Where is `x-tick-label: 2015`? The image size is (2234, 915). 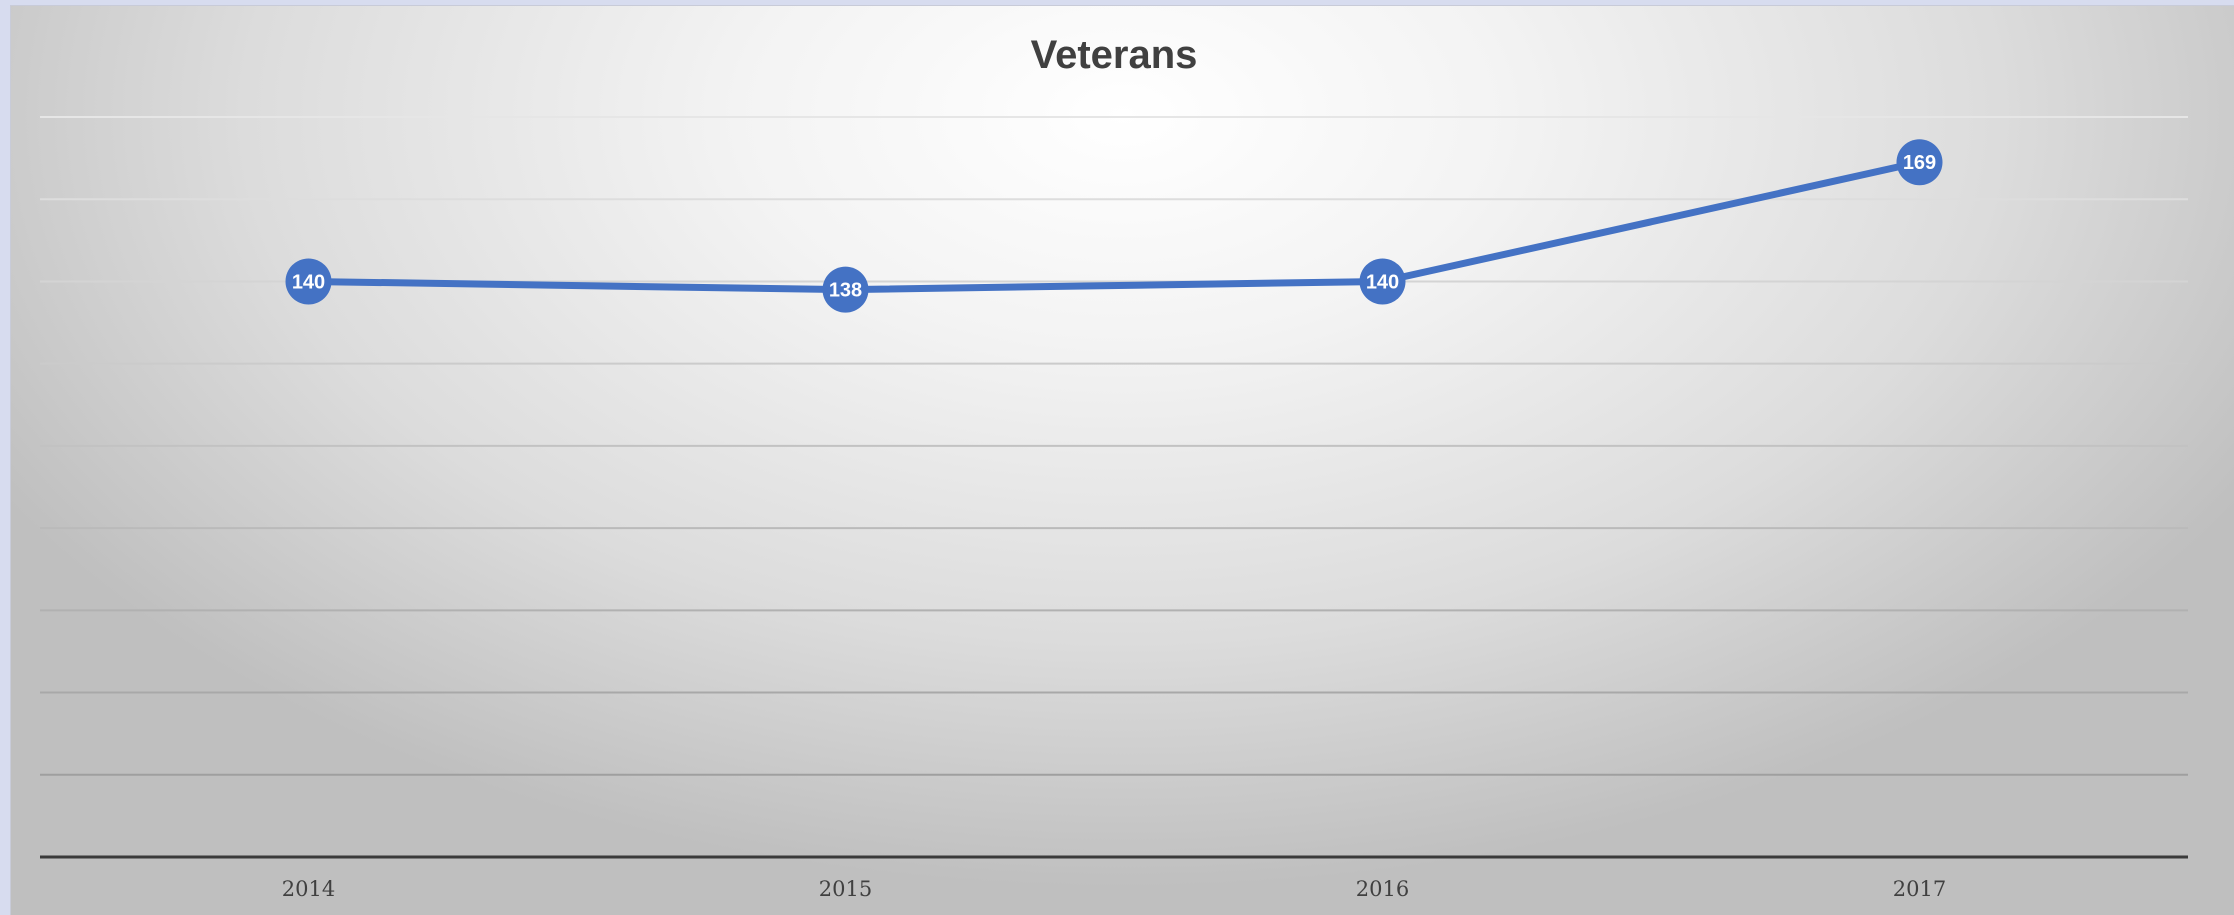 x-tick-label: 2015 is located at coordinates (845, 889).